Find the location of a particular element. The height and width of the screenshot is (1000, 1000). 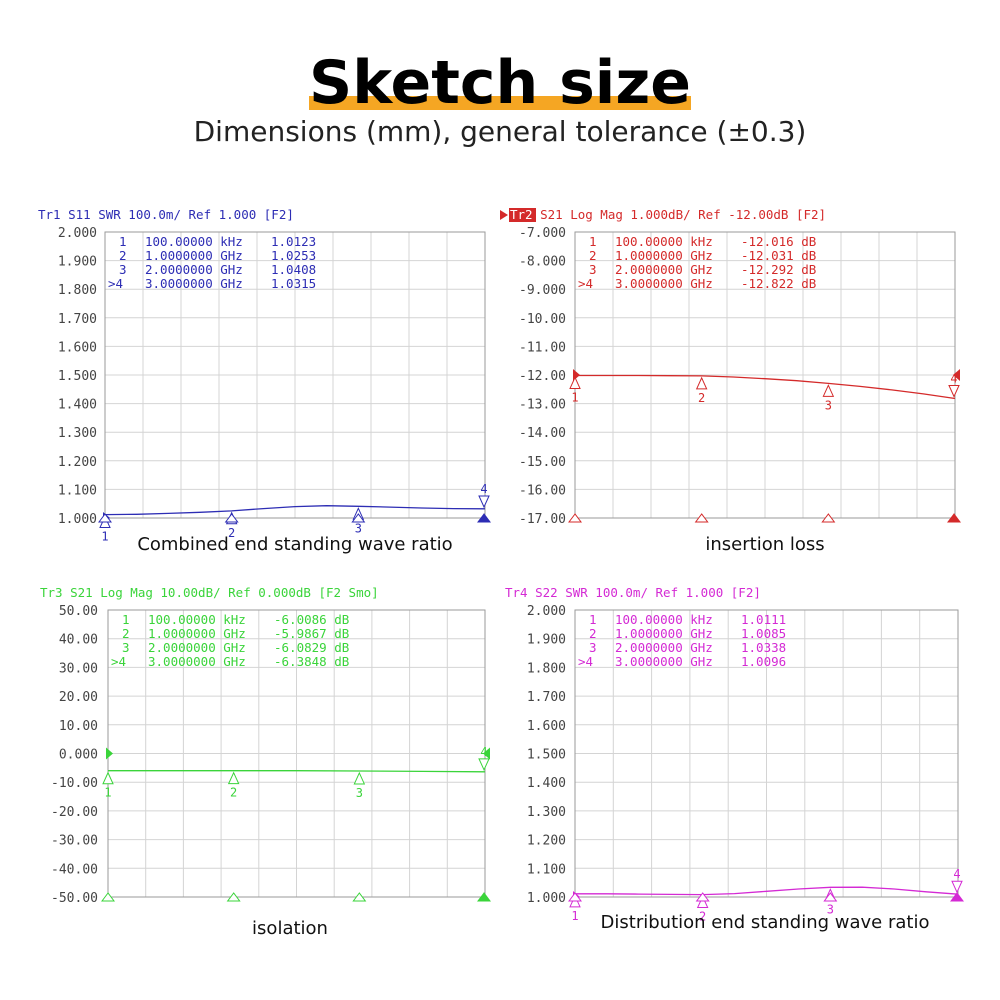

y-tick-label: 20.00 is located at coordinates (78, 697).